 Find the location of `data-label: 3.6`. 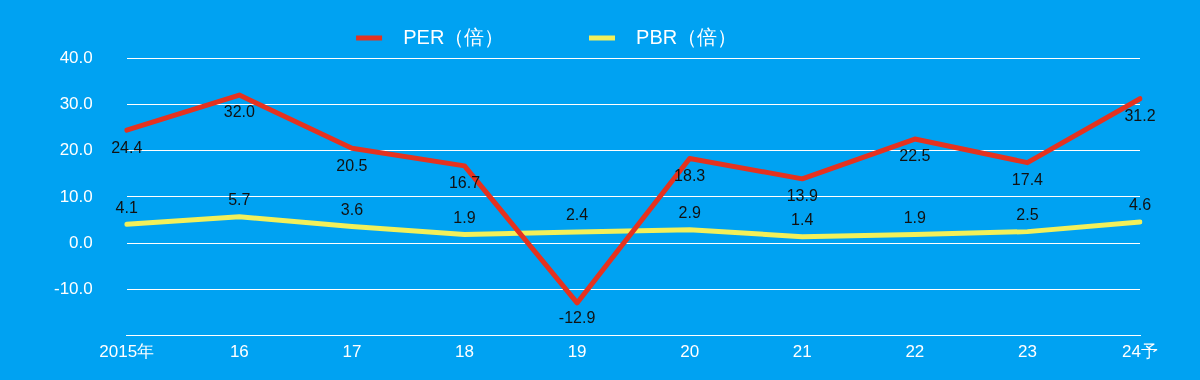

data-label: 3.6 is located at coordinates (352, 209).